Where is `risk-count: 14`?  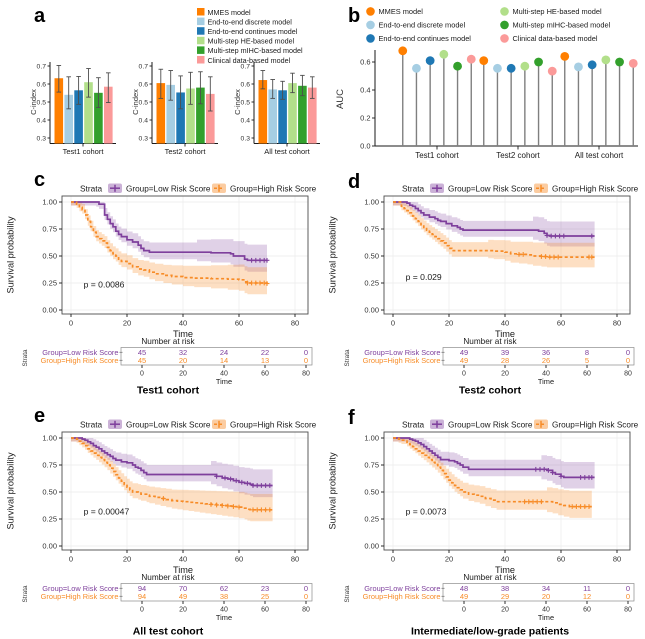
risk-count: 14 is located at coordinates (224, 360).